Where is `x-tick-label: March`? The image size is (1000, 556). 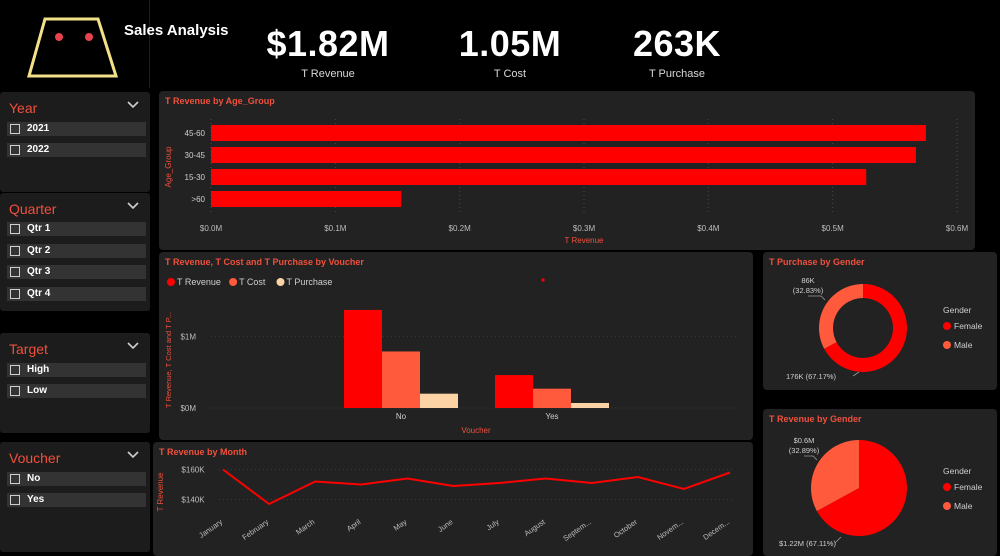
x-tick-label: March is located at coordinates (305, 526).